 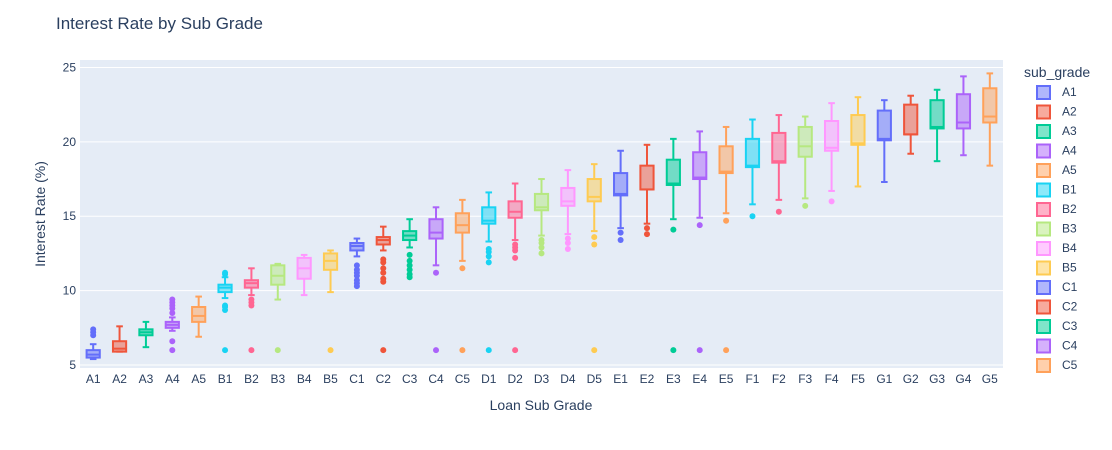 I want to click on legend-label: A4, so click(x=1069, y=151).